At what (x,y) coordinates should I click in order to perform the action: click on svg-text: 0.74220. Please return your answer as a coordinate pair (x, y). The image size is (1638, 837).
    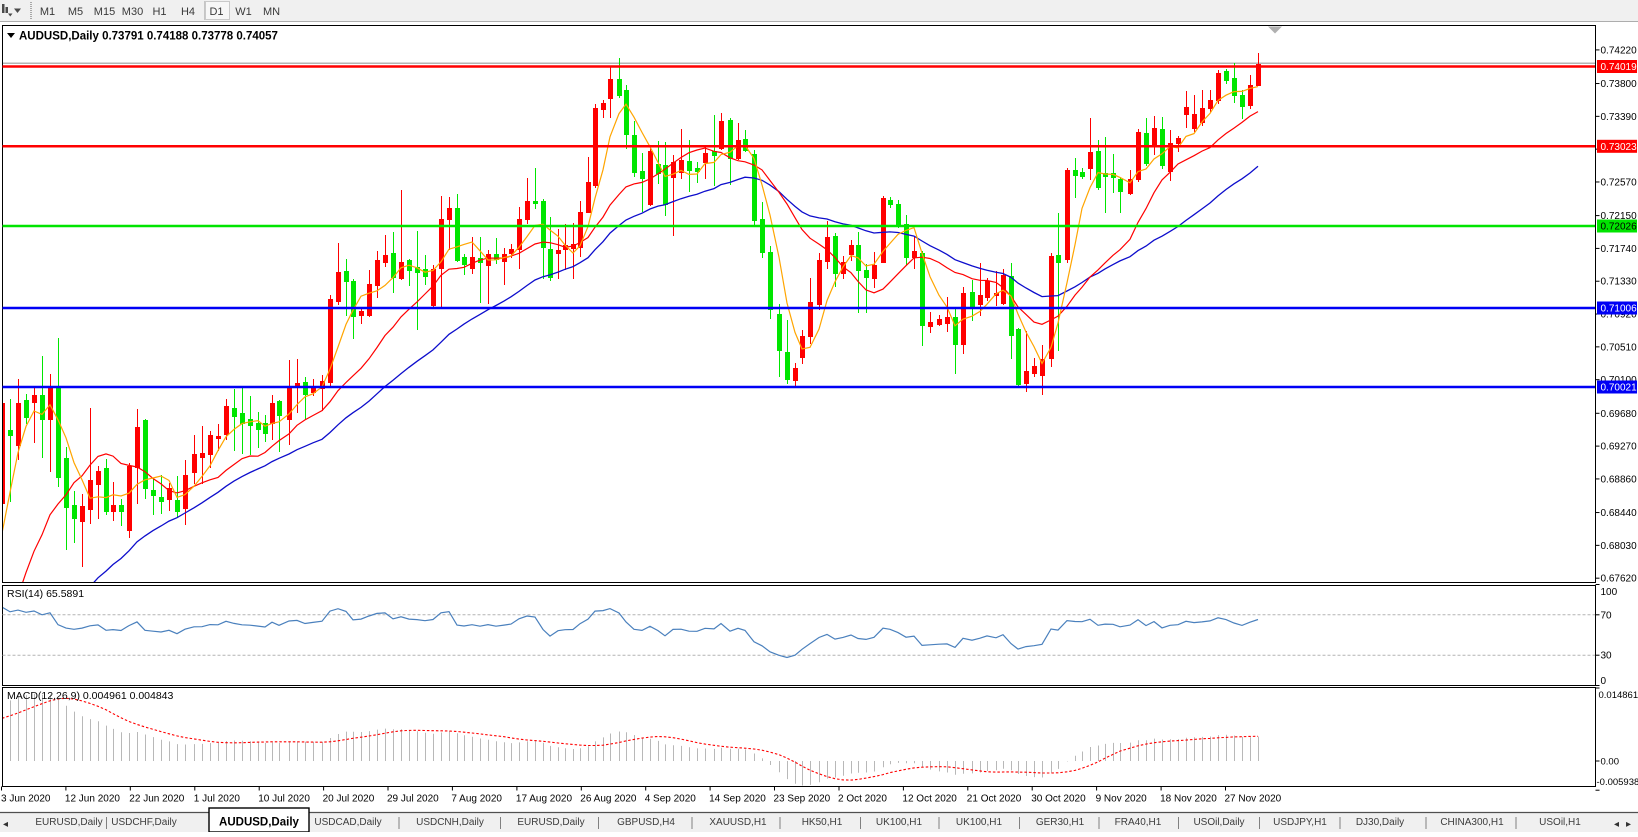
    Looking at the image, I should click on (1619, 50).